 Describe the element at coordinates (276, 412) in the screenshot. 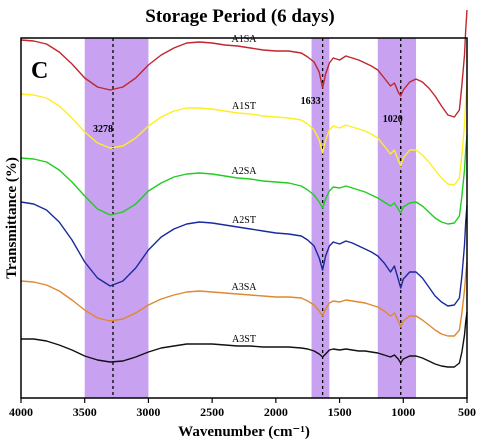

I see `x-tick-label-2000: 2000` at that location.